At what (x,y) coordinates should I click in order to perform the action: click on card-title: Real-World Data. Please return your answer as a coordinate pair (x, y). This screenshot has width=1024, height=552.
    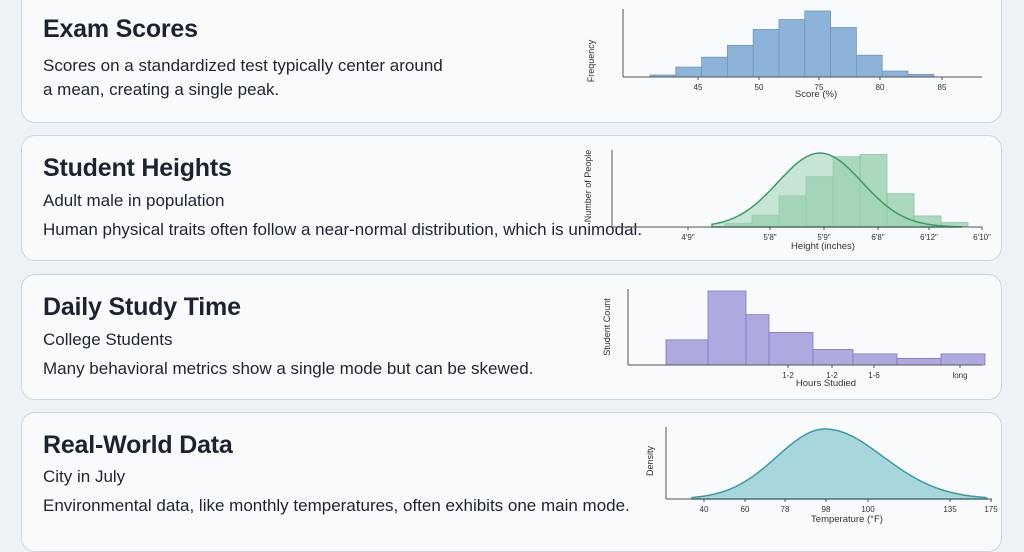
    Looking at the image, I should click on (138, 445).